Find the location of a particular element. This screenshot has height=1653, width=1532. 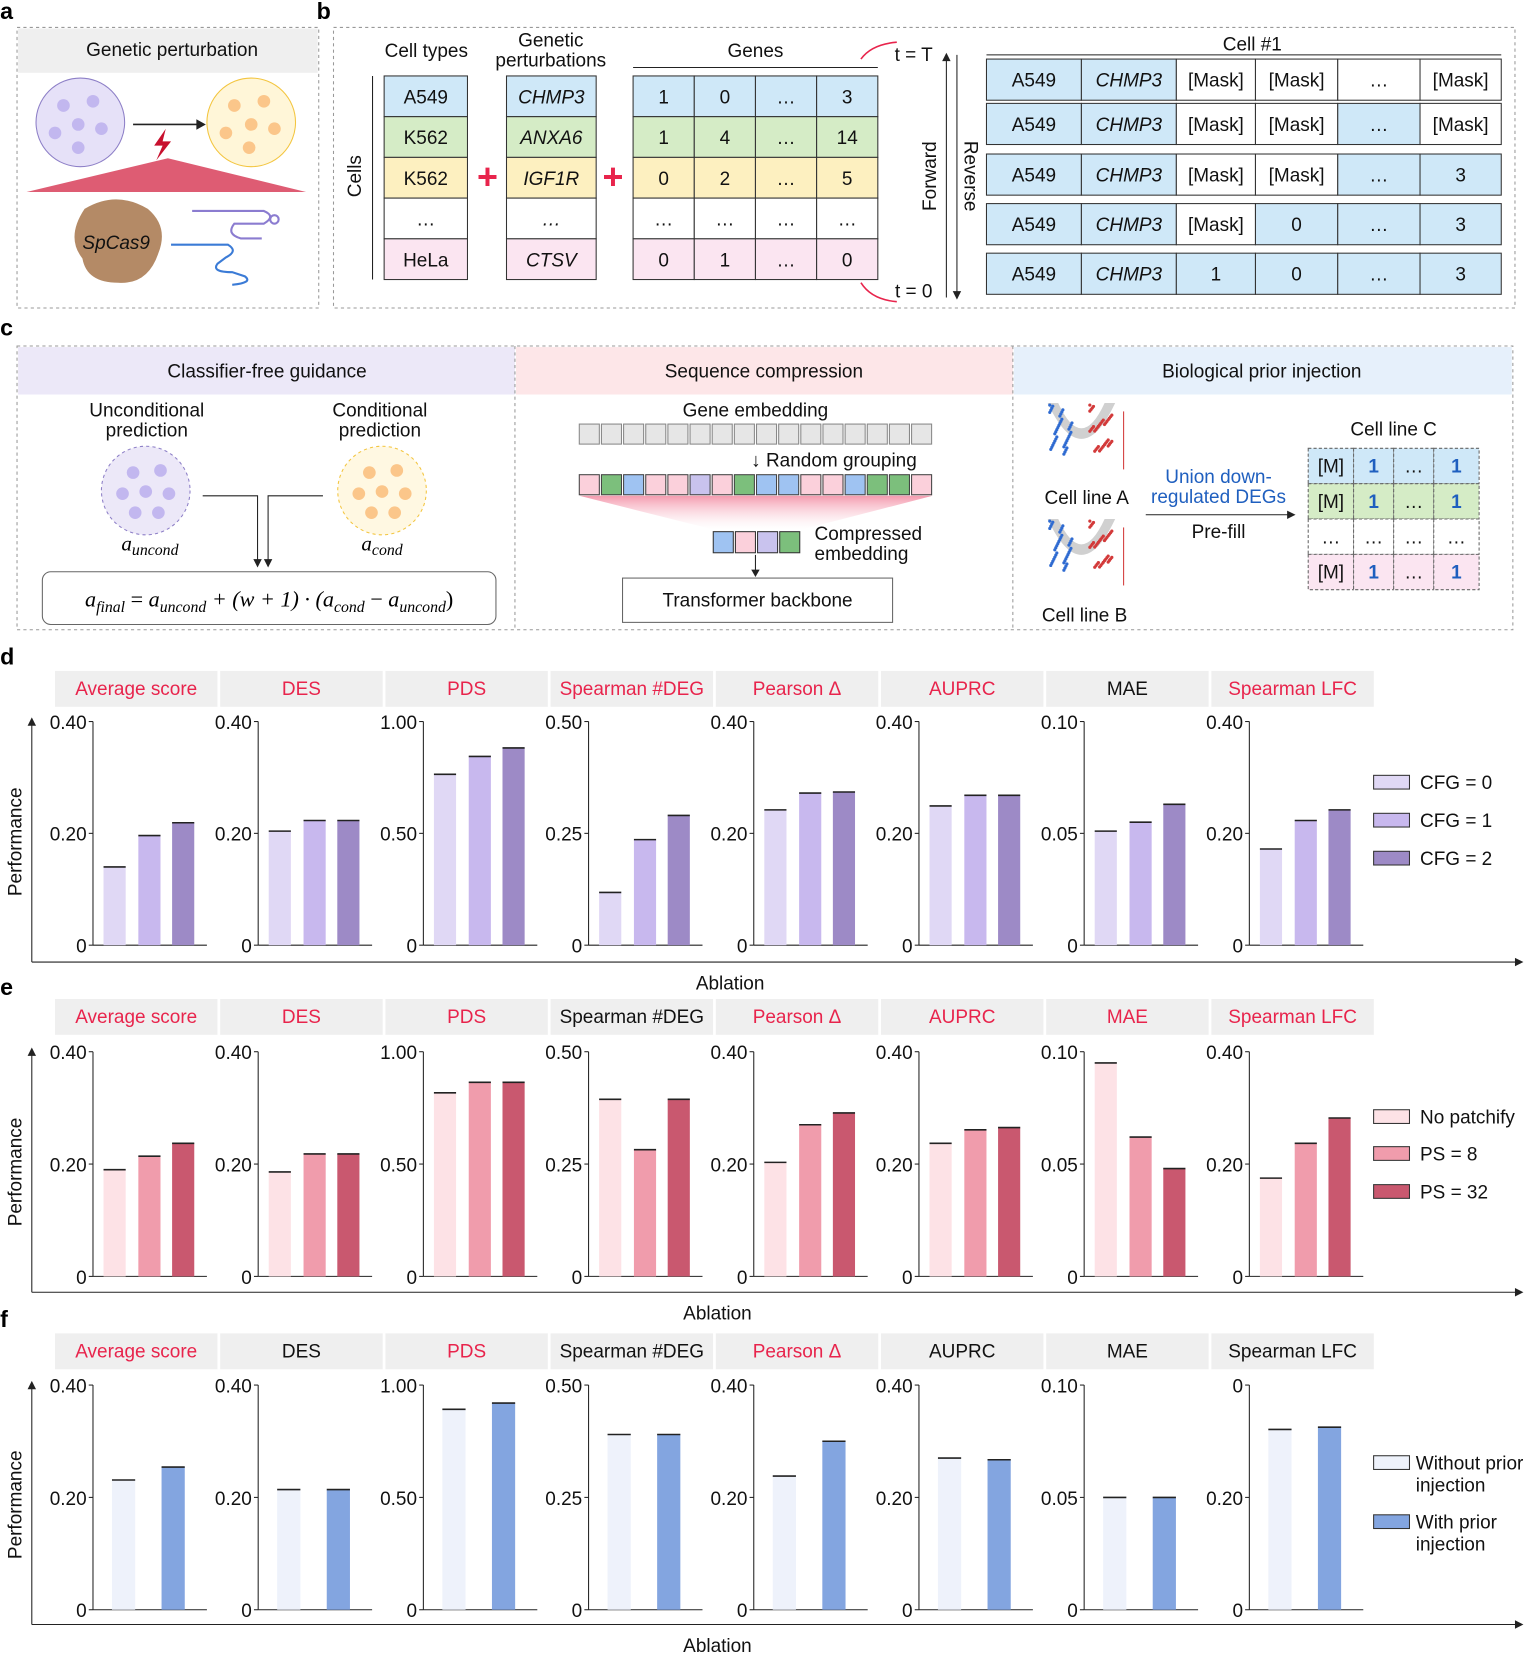

y-tick-label: 0.05 is located at coordinates (1059, 835).